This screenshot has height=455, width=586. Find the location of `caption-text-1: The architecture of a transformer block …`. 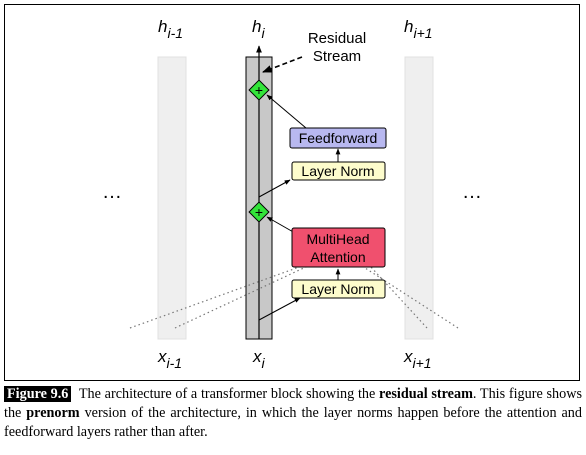

caption-text-1: The architecture of a transformer block … is located at coordinates (229, 394).